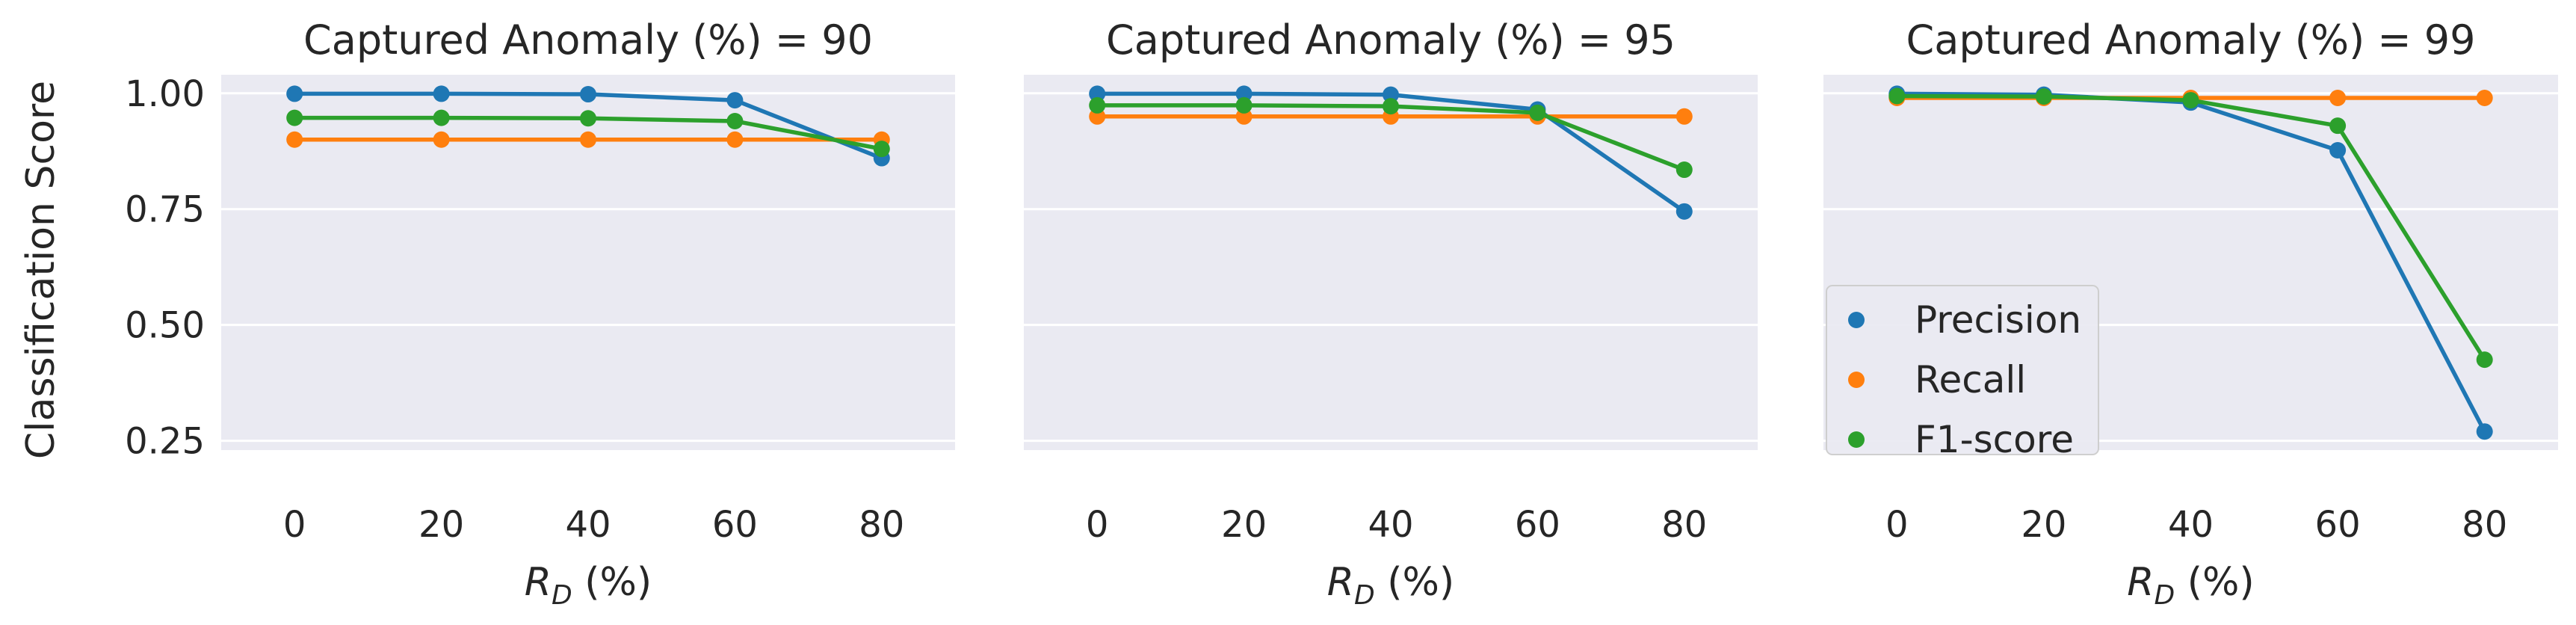 The width and height of the screenshot is (2576, 625). I want to click on legend: Precision Recall F1-score, so click(1962, 373).